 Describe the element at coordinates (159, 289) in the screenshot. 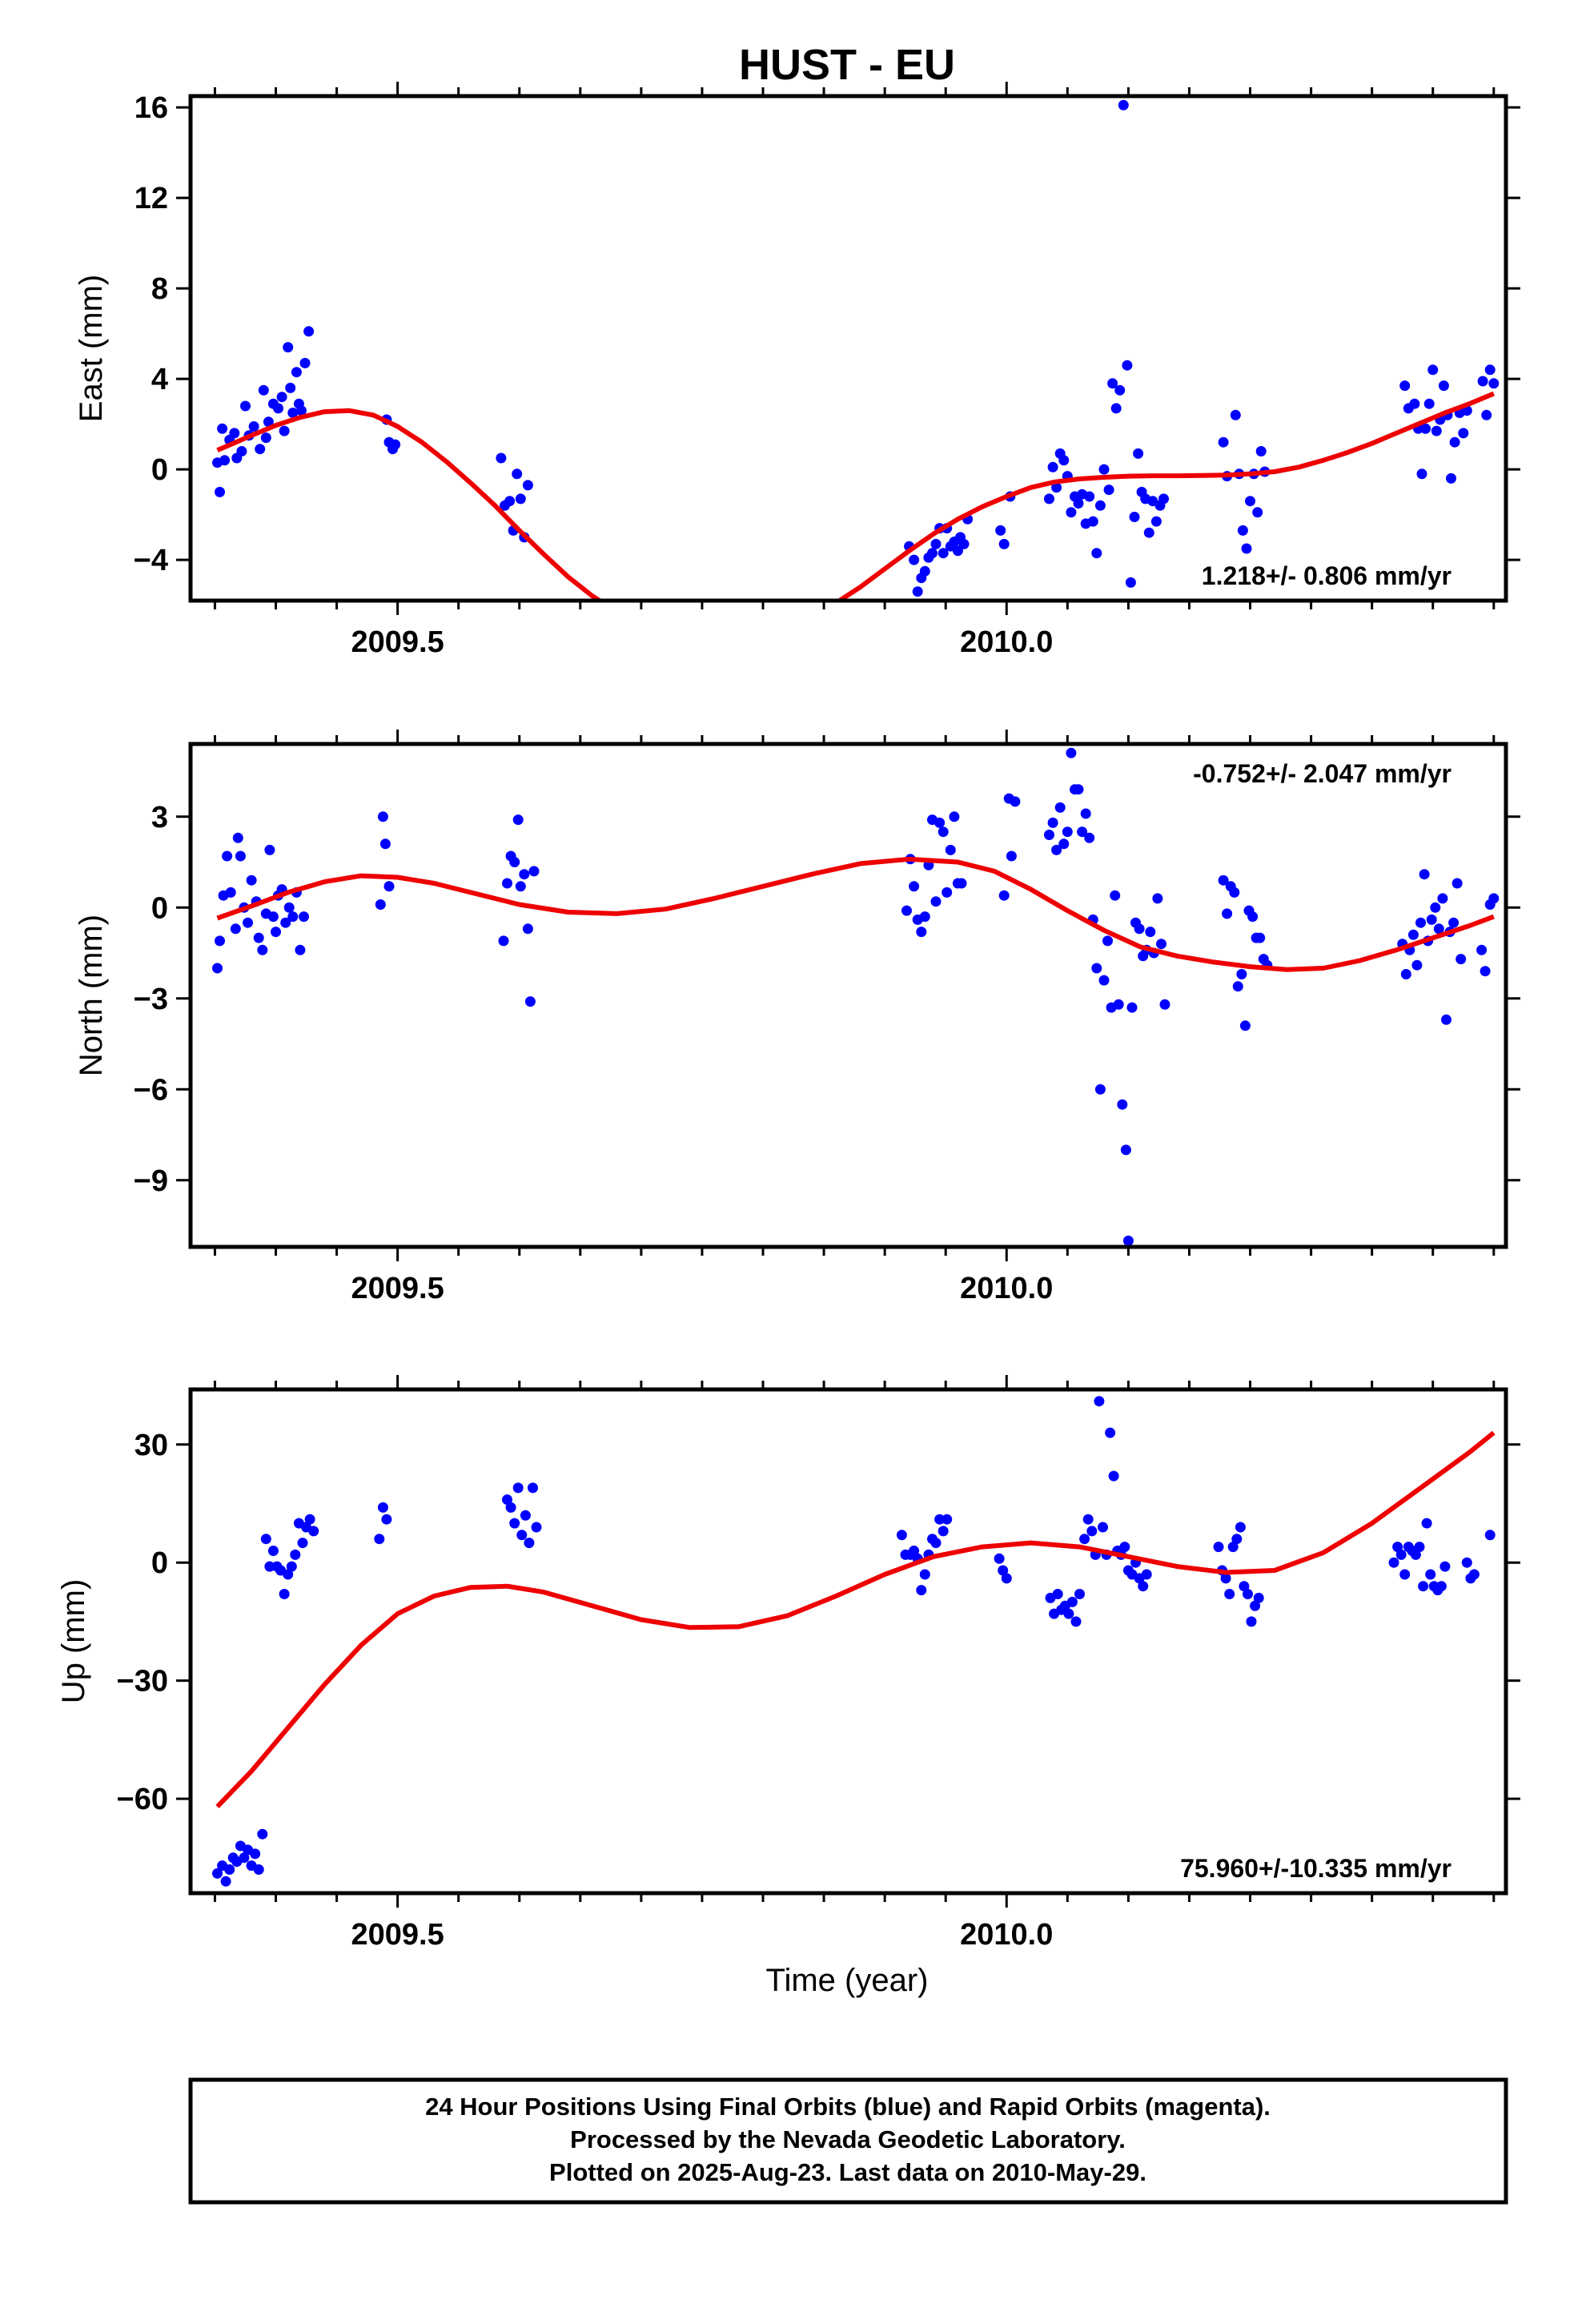

I see `east-y-tick-label: 8` at that location.